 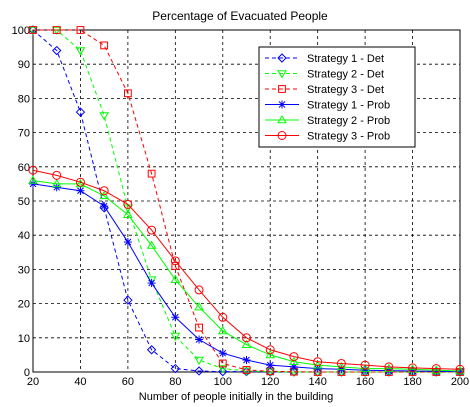 I want to click on x-tick-label: 200, so click(x=460, y=382).